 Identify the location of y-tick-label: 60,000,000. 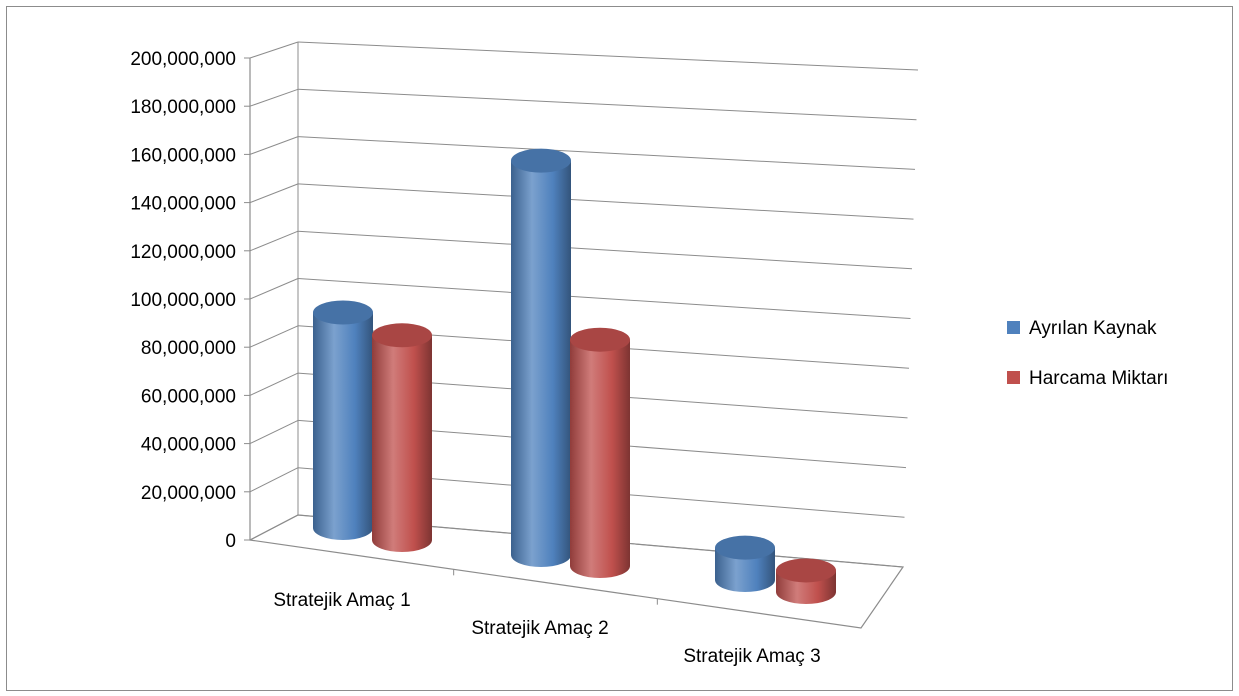
(188, 396).